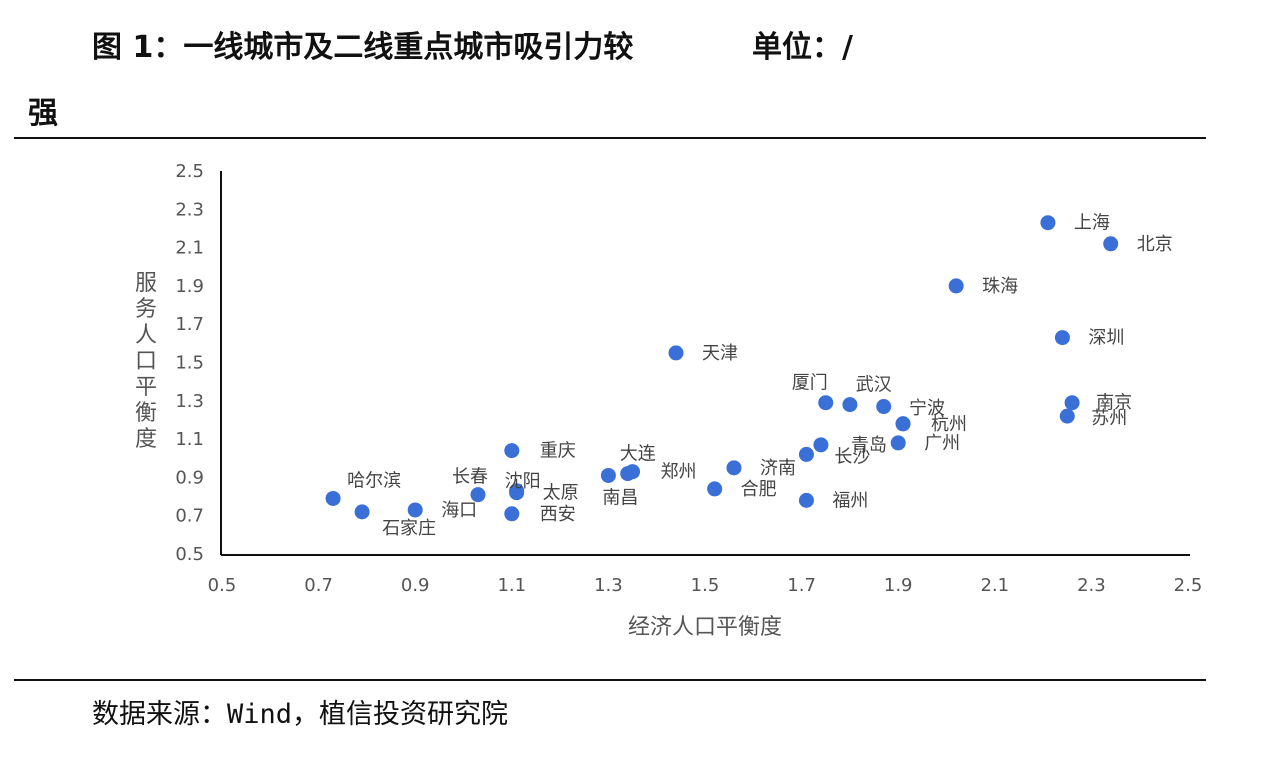 The height and width of the screenshot is (774, 1270). Describe the element at coordinates (189, 286) in the screenshot. I see `y-tick-label: 1.9` at that location.